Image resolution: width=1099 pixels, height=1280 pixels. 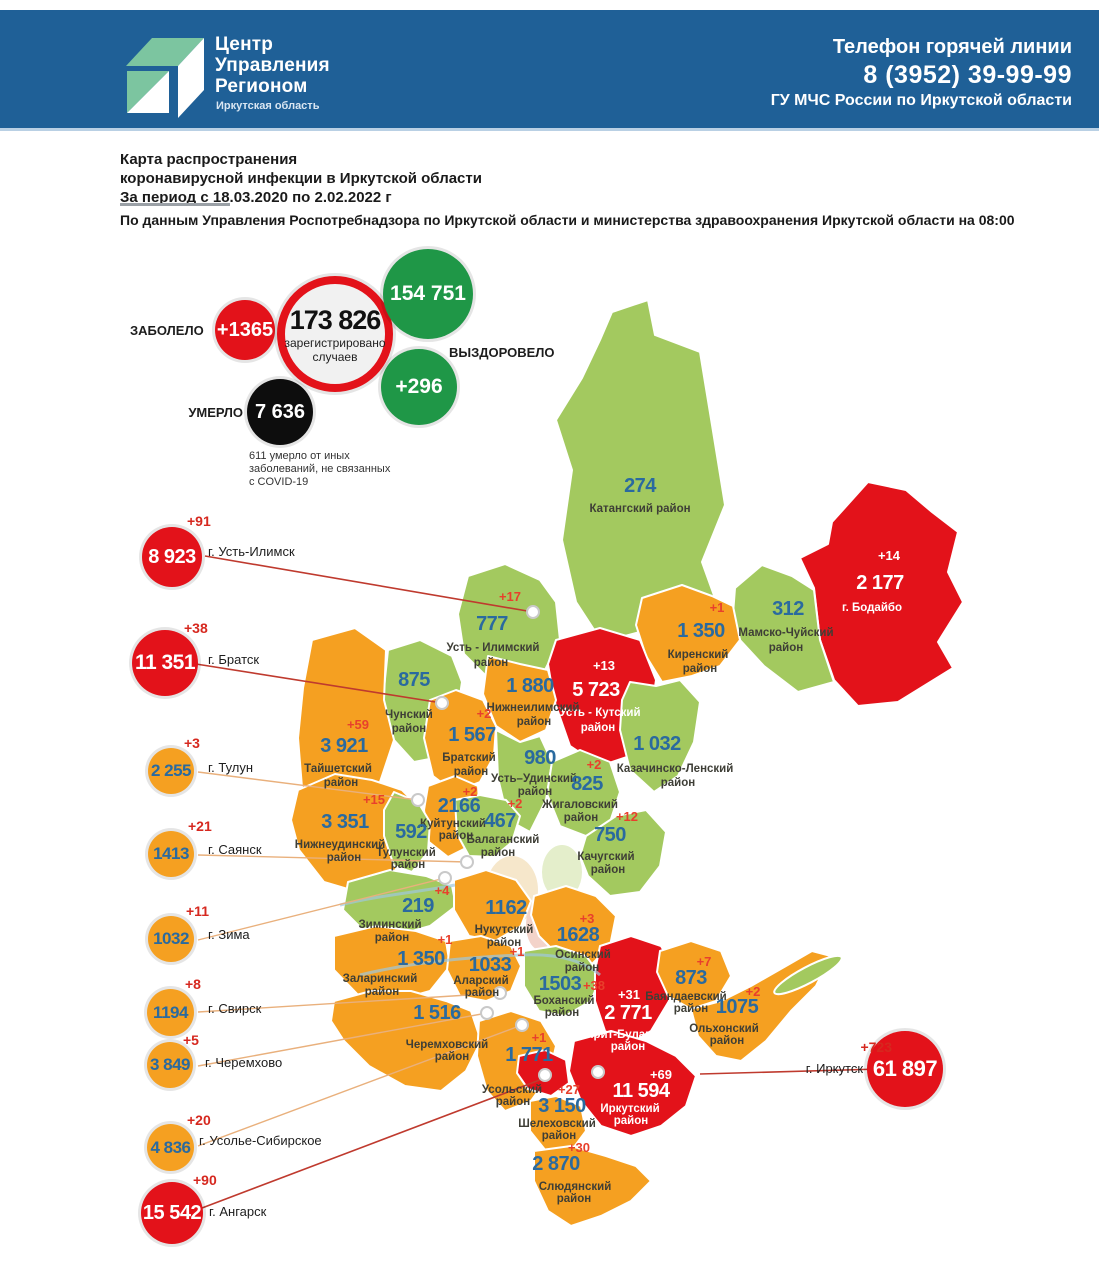 I want to click on olkhon-island, so click(x=808, y=975).